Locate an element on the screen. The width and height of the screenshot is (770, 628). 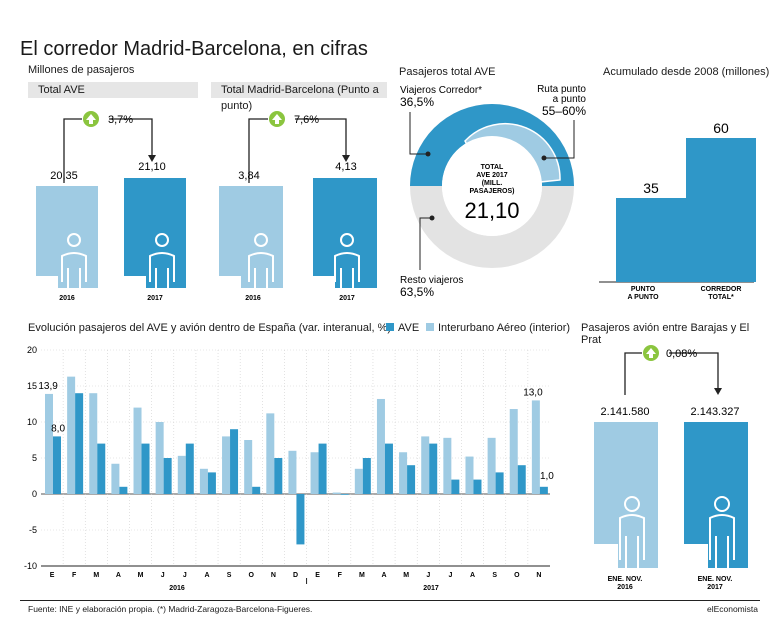
bar-value-label: 2.141.580 is located at coordinates (625, 412).